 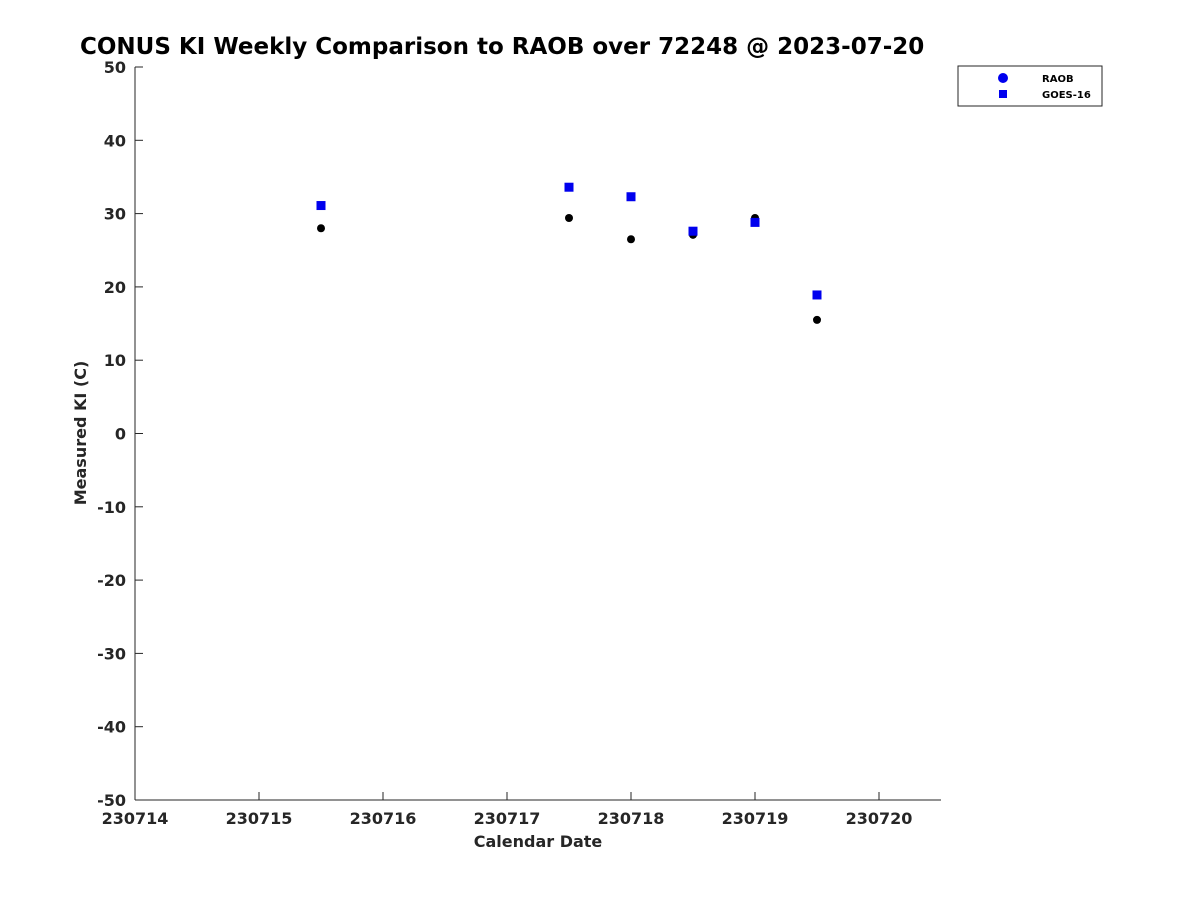 I want to click on x-tick-label: 230719, so click(x=755, y=818).